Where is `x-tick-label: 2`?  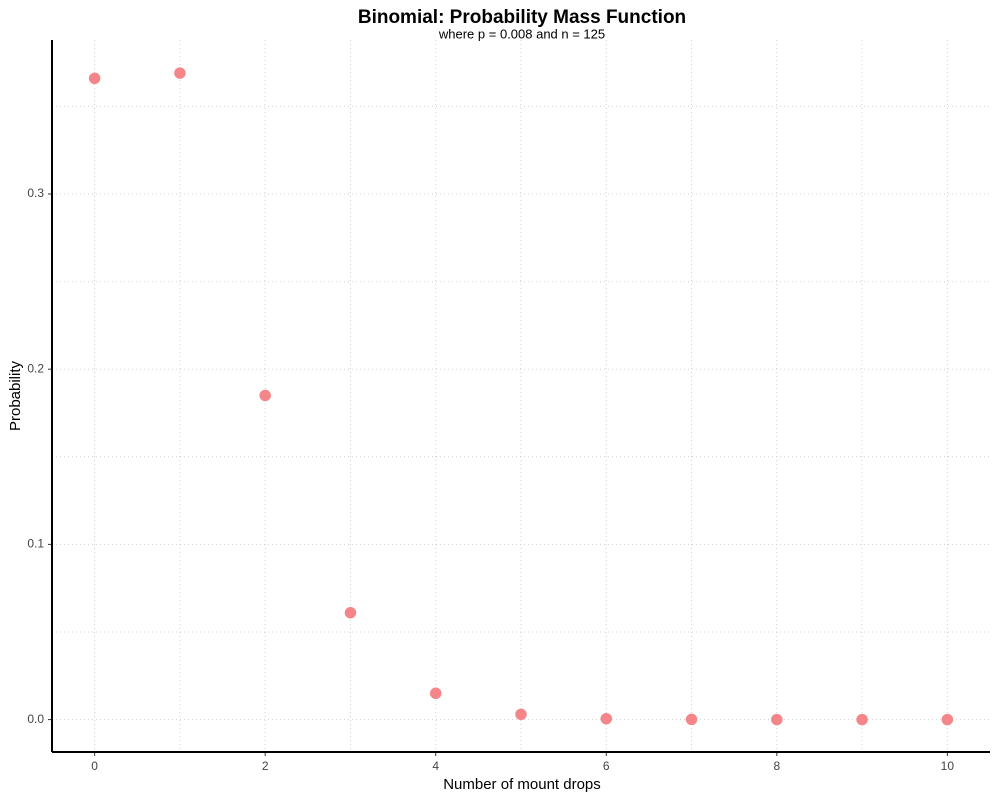 x-tick-label: 2 is located at coordinates (265, 766).